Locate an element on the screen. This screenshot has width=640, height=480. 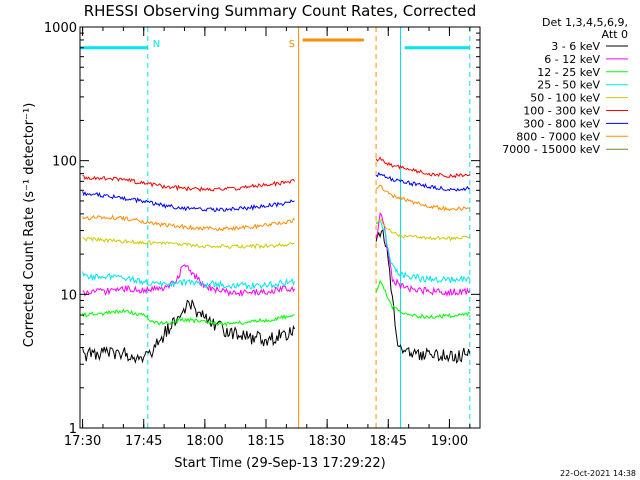
y-tick-label: 1000 is located at coordinates (60, 28).